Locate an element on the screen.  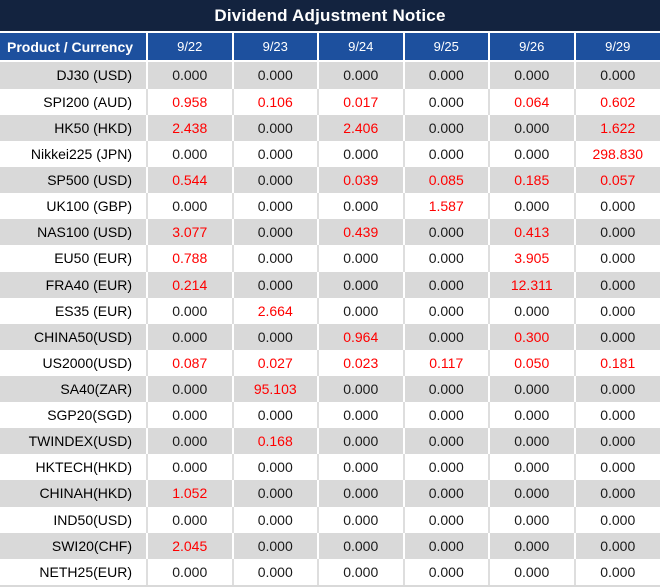
column-header-date: 9/25 is located at coordinates (446, 47).